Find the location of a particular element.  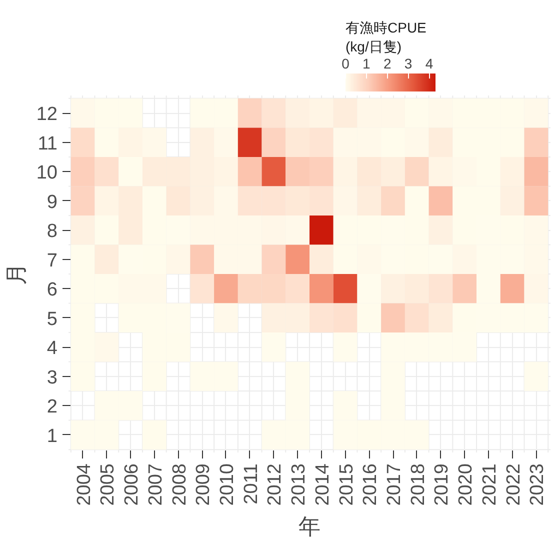

x-tick-label: 2006 is located at coordinates (132, 484).